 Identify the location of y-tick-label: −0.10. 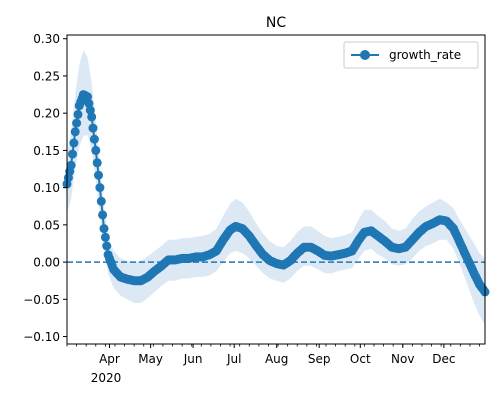
(41, 337).